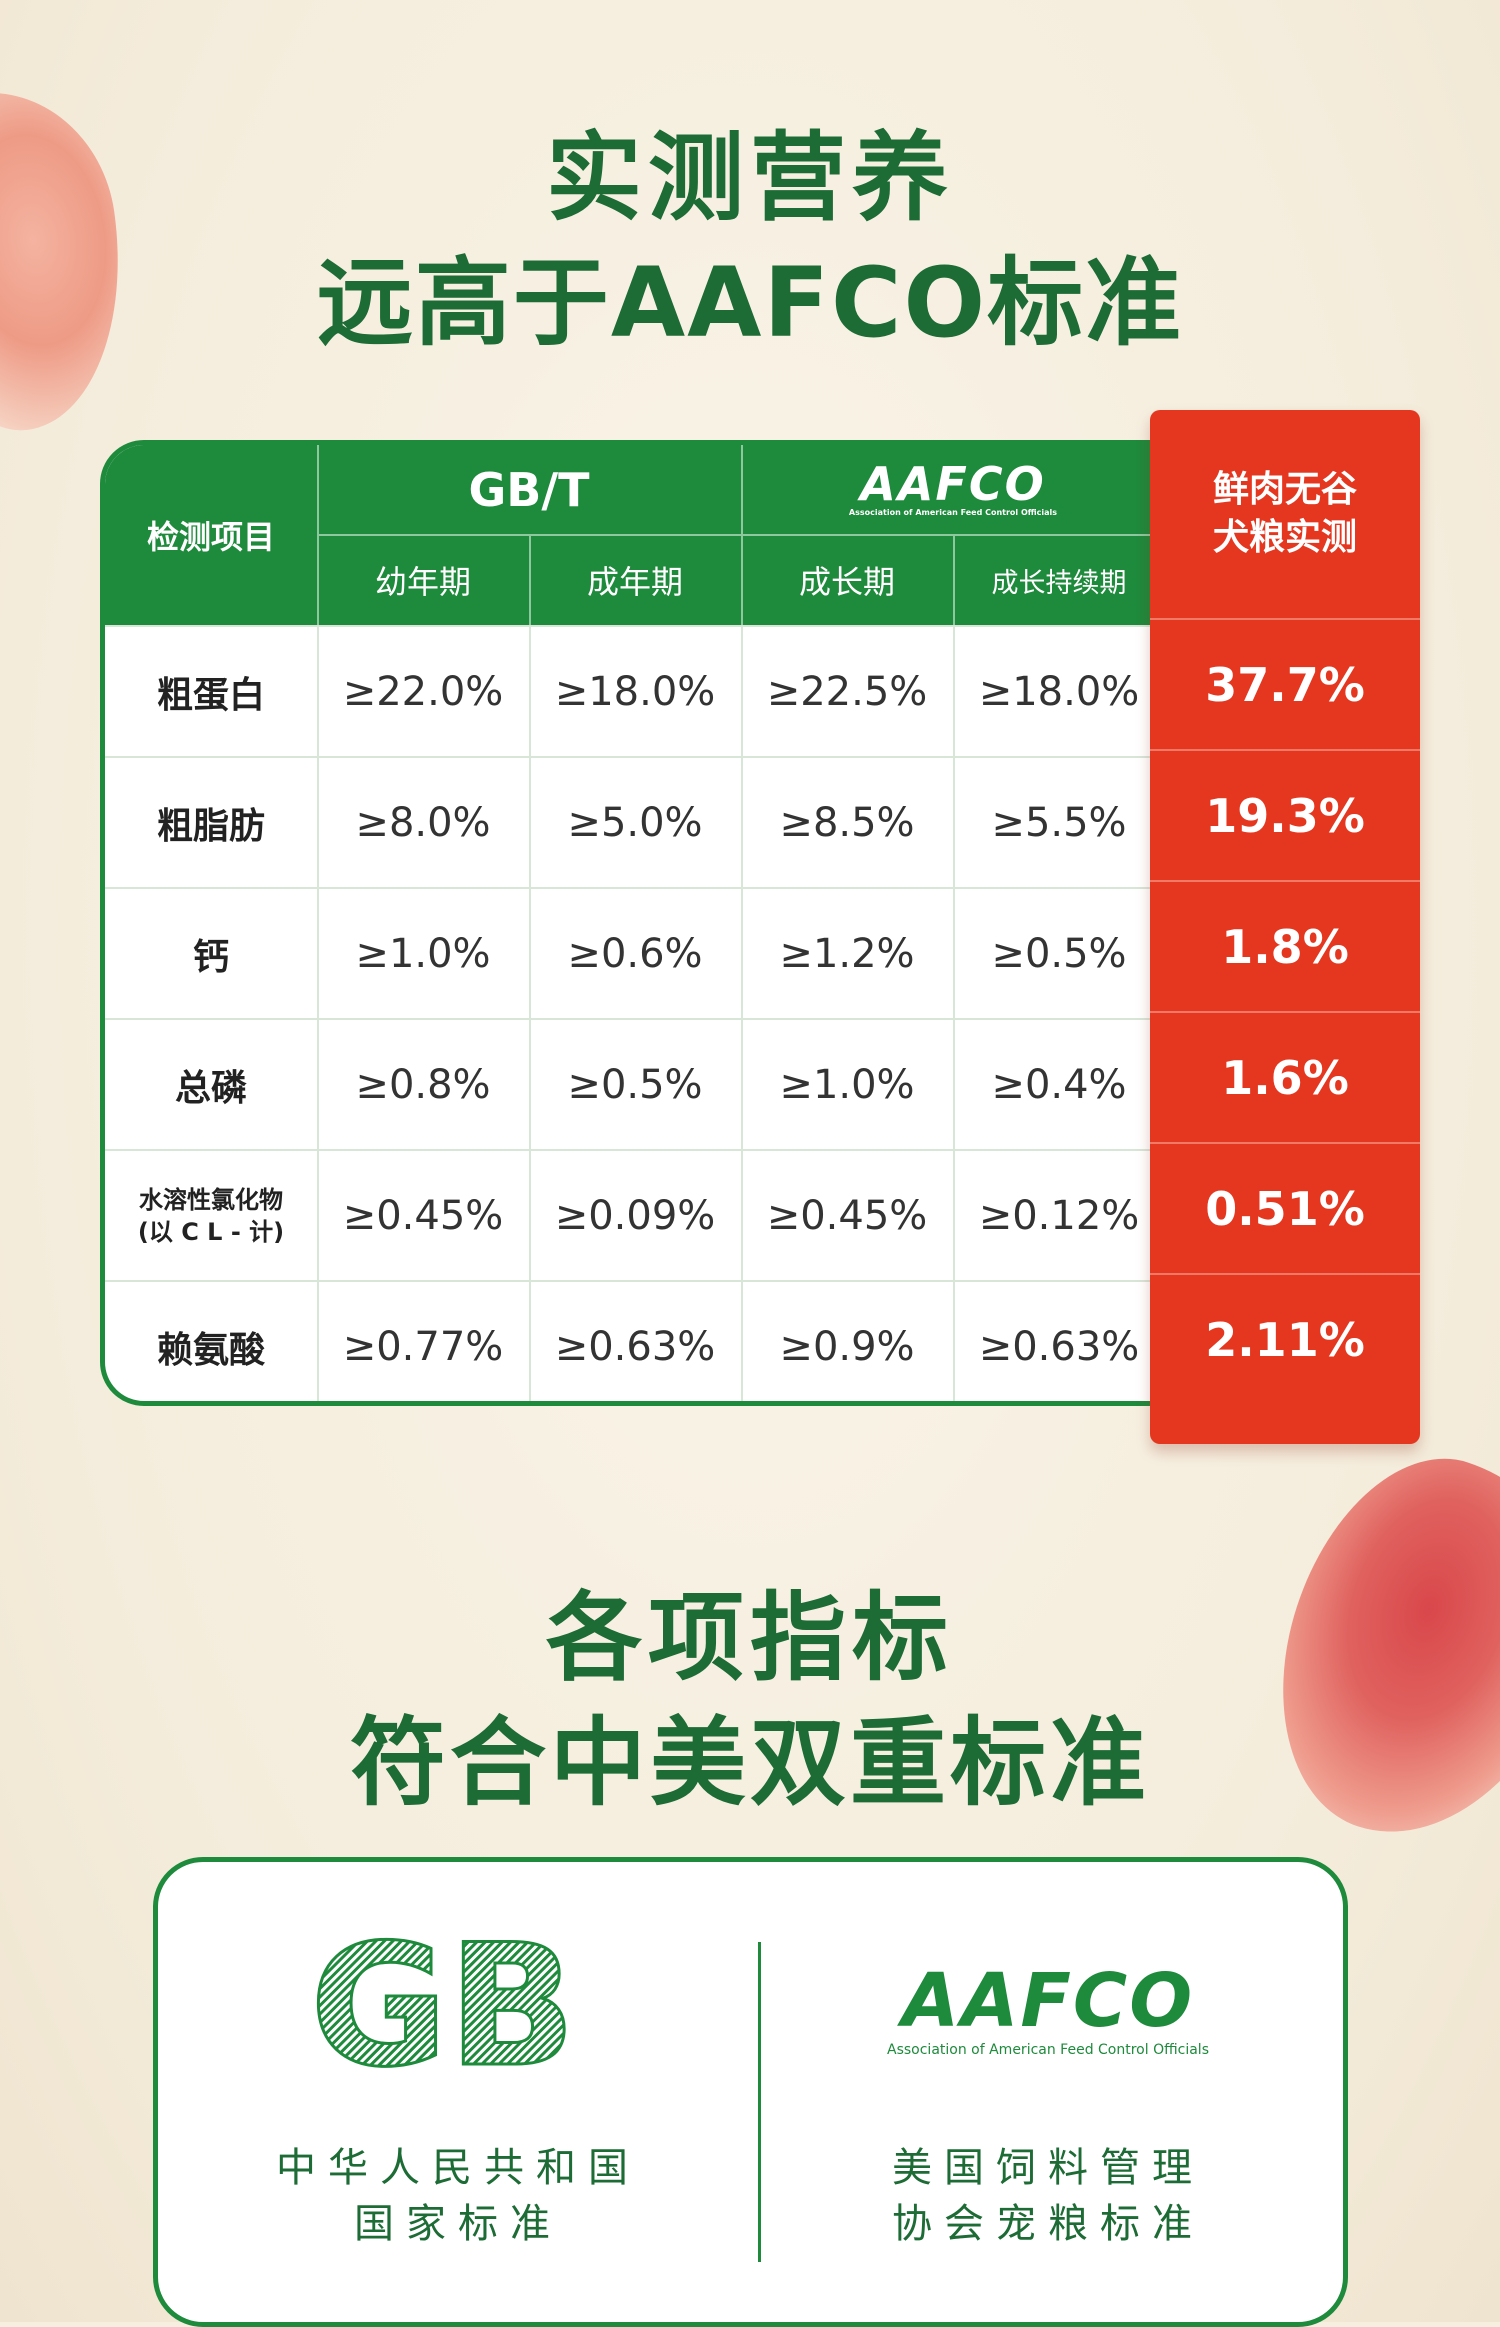 The height and width of the screenshot is (2327, 1500). Describe the element at coordinates (1285, 1207) in the screenshot. I see `measured-value: 0.51%` at that location.